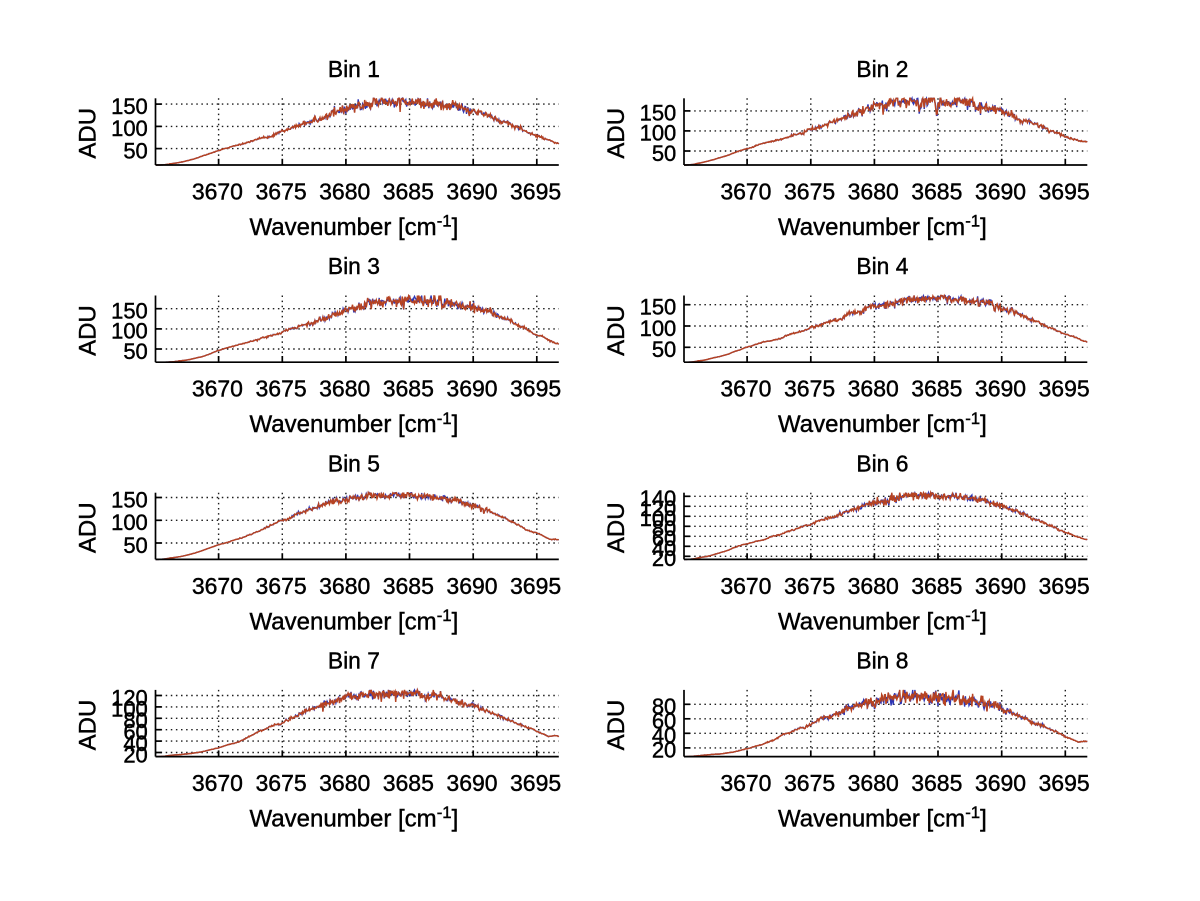 The height and width of the screenshot is (901, 1200). Describe the element at coordinates (354, 266) in the screenshot. I see `svg-text: Bin 3` at that location.